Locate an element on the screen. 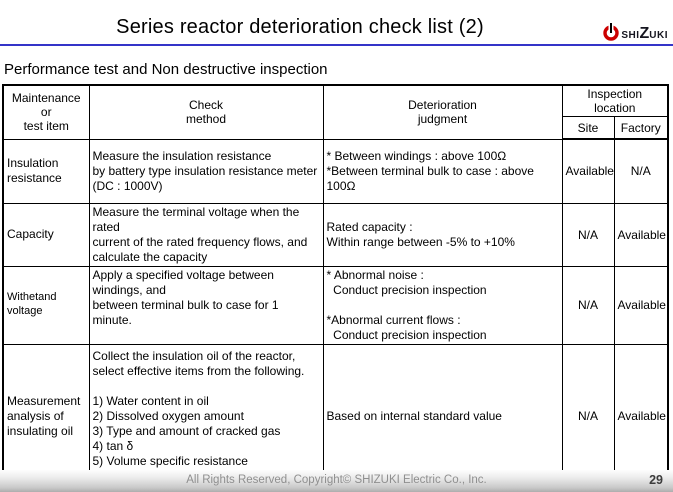 This screenshot has width=673, height=492. shizuki-logo-icon is located at coordinates (611, 32).